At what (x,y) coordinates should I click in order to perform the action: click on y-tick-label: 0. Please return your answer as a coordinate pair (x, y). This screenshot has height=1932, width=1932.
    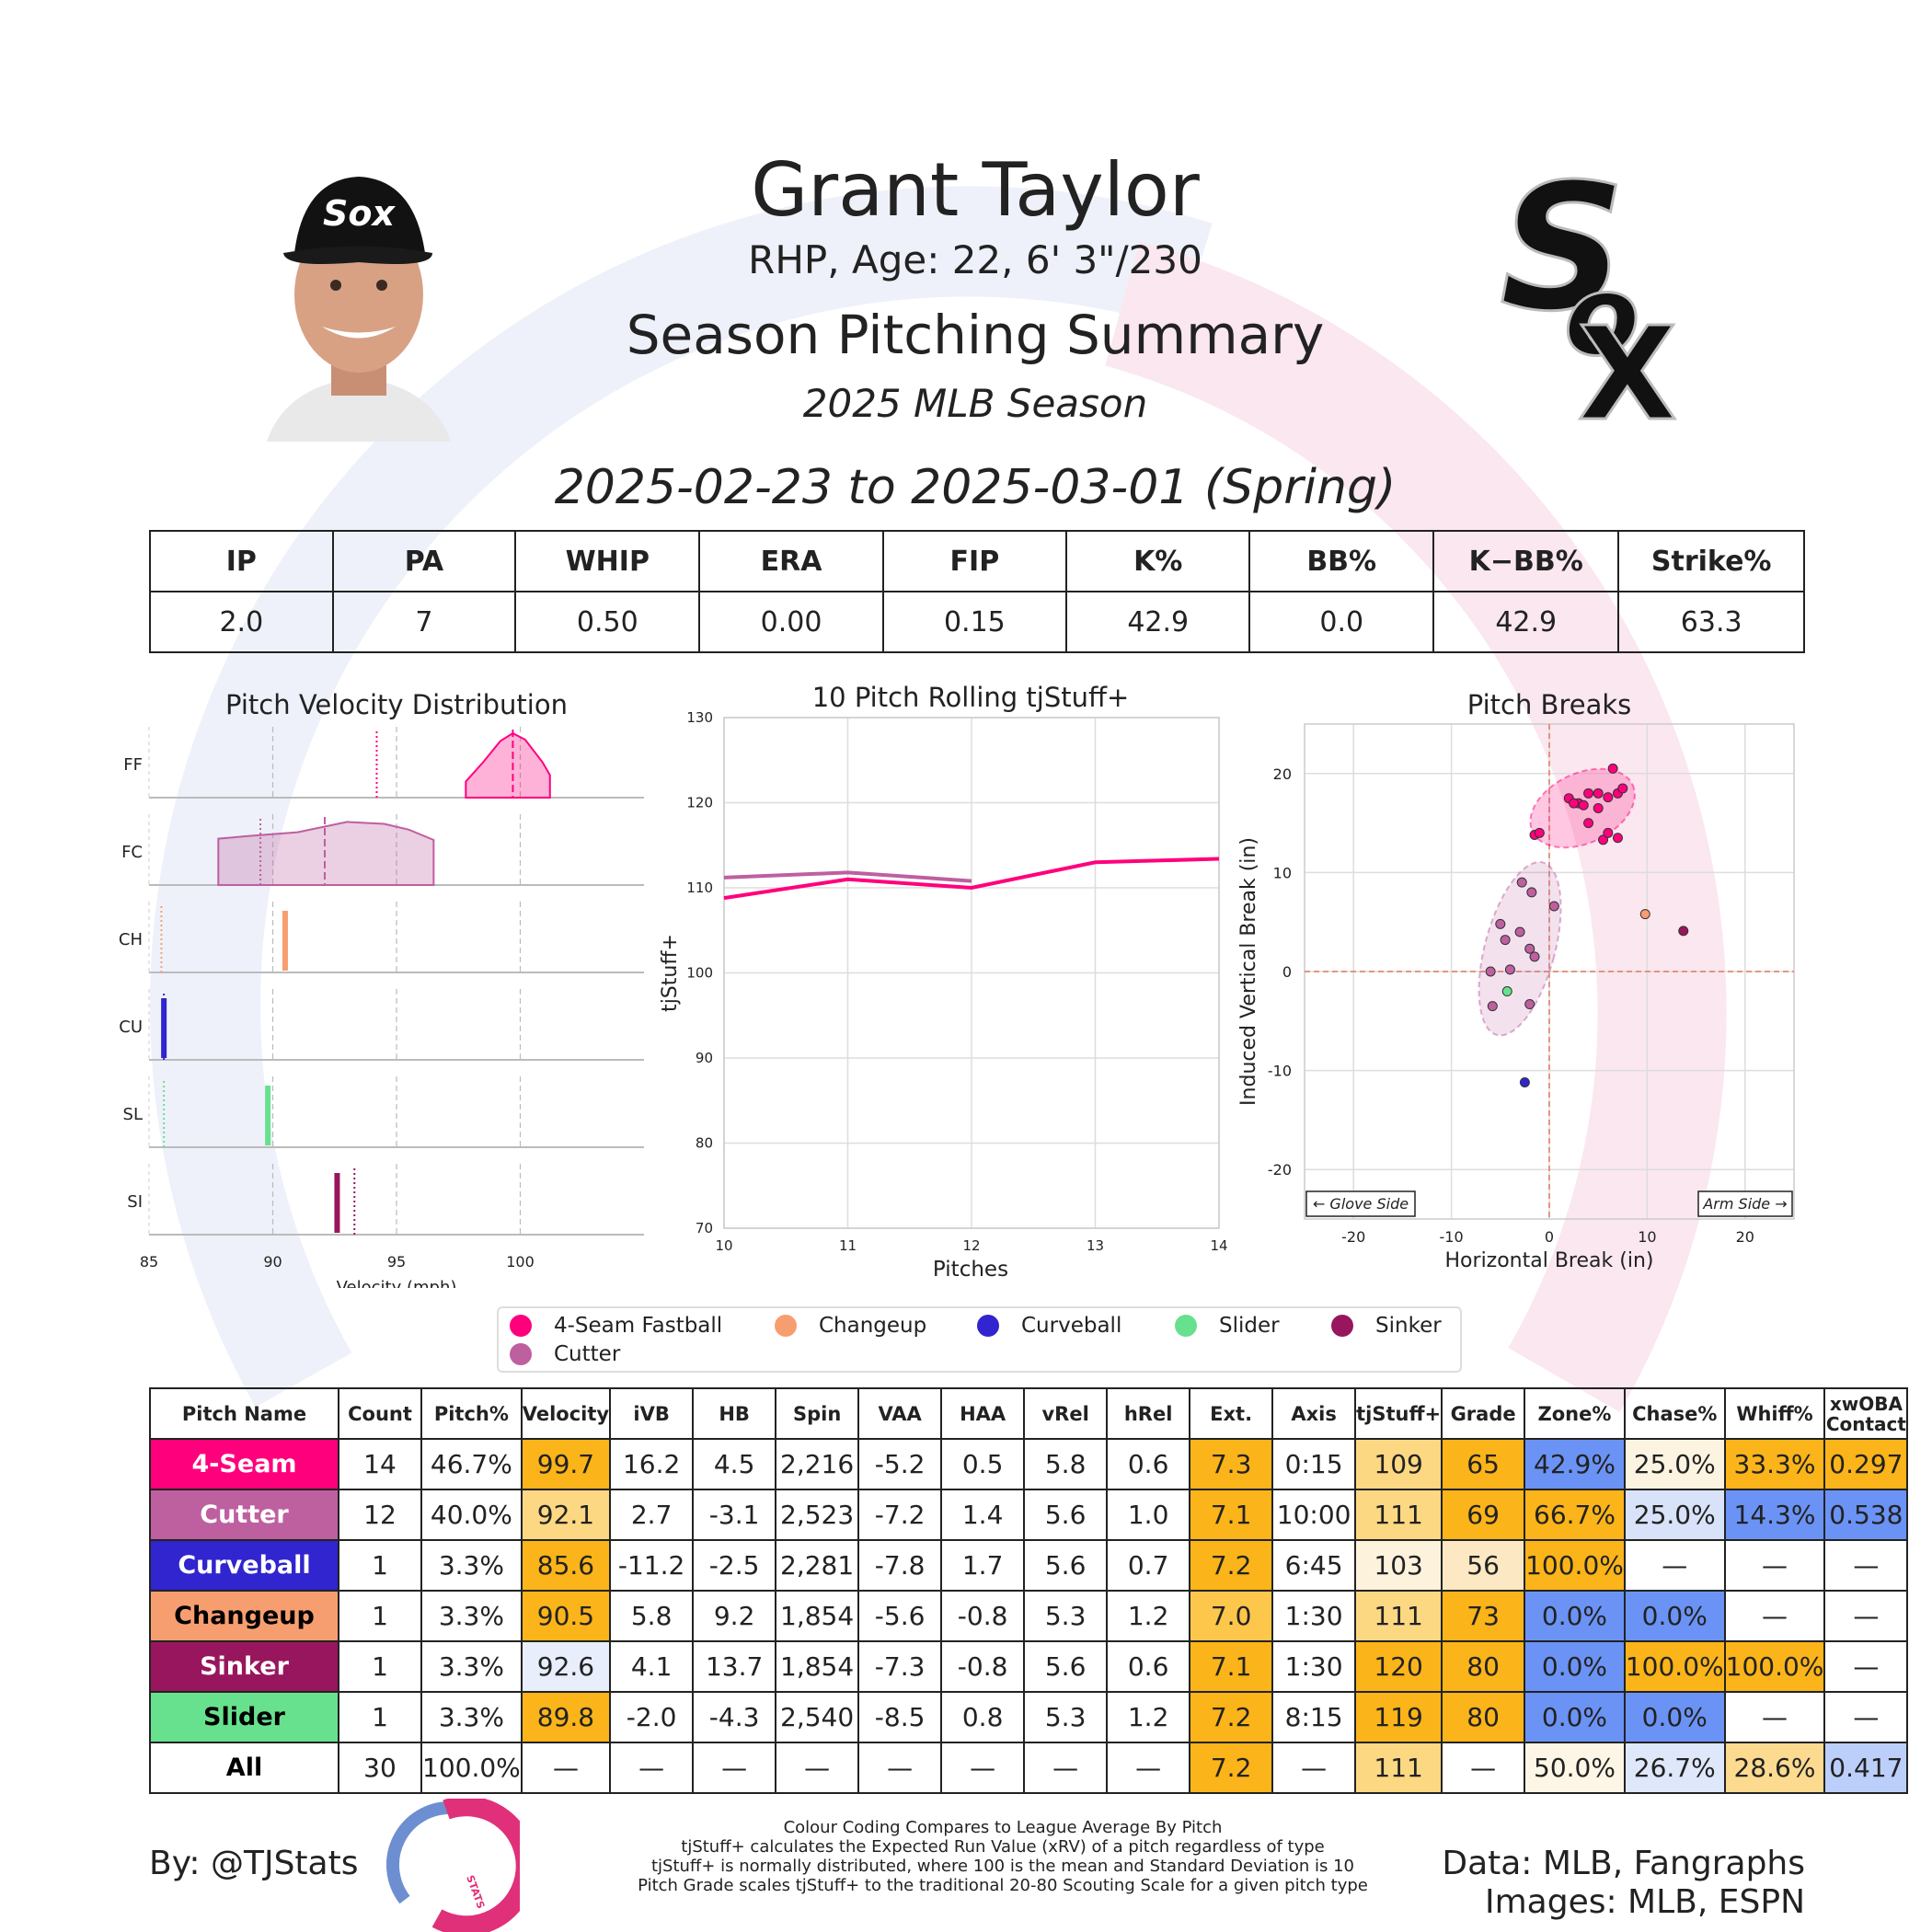
    Looking at the image, I should click on (1287, 972).